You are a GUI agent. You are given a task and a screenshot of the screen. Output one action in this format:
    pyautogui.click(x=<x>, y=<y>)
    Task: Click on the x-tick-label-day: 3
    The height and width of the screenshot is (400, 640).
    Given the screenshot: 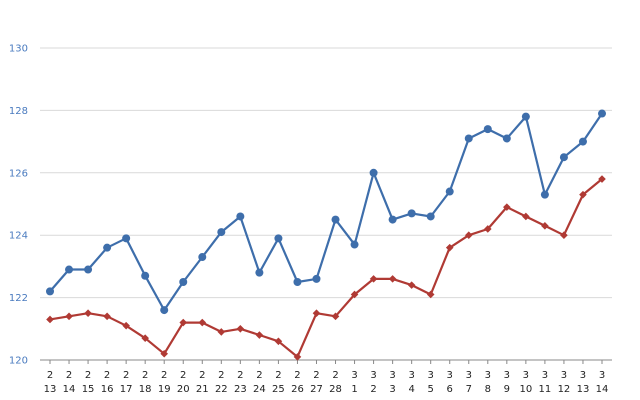 What is the action you would take?
    pyautogui.click(x=392, y=389)
    